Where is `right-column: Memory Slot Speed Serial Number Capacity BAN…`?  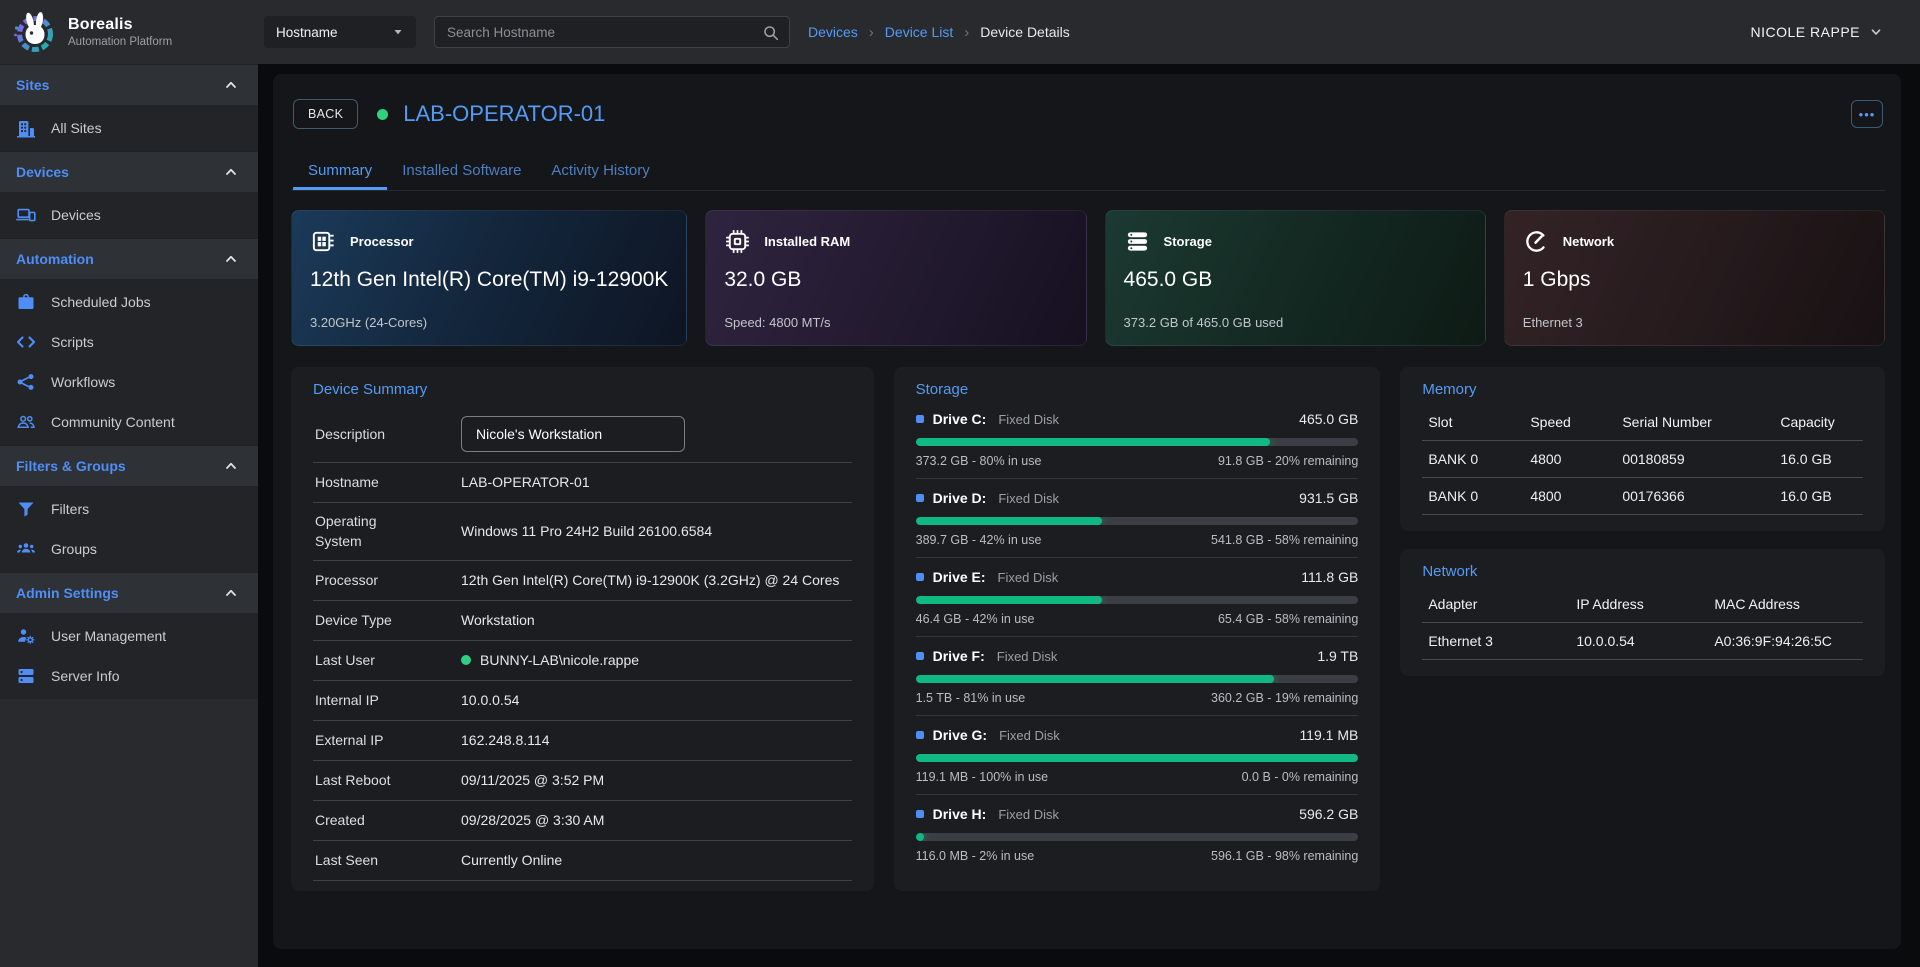
right-column: Memory Slot Speed Serial Number Capacity BAN… is located at coordinates (1642, 629).